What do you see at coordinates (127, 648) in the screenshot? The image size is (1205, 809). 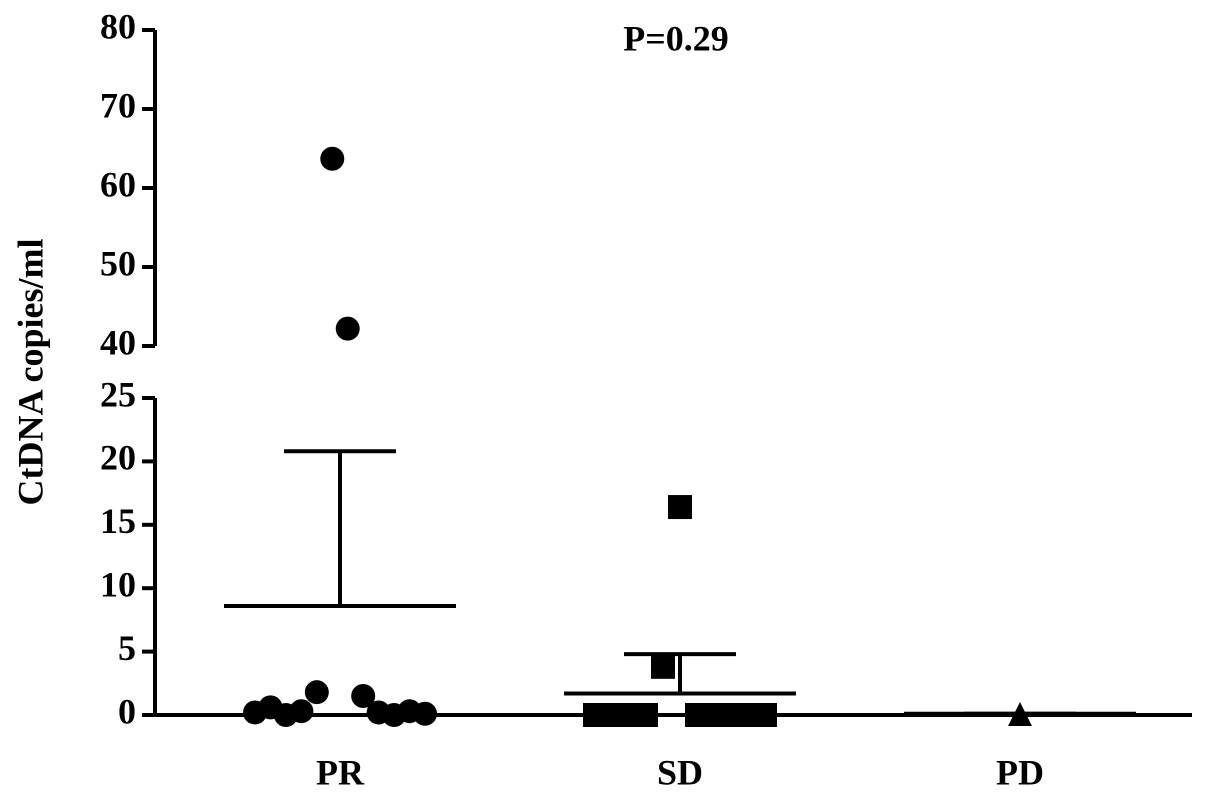 I see `y-tick-label: 5` at bounding box center [127, 648].